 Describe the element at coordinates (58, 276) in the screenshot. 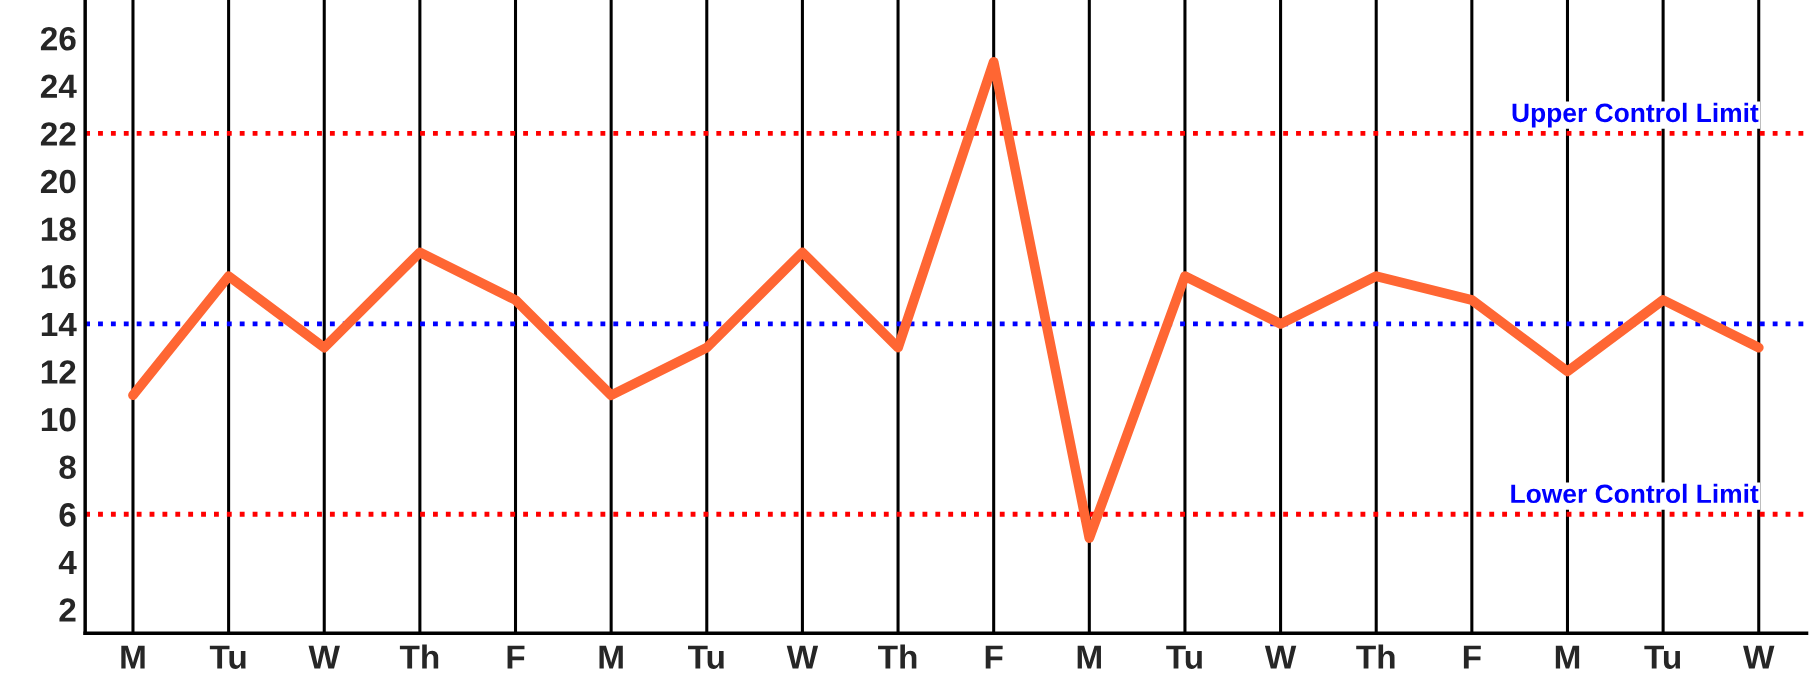

I see `y-tick-label: 16` at that location.